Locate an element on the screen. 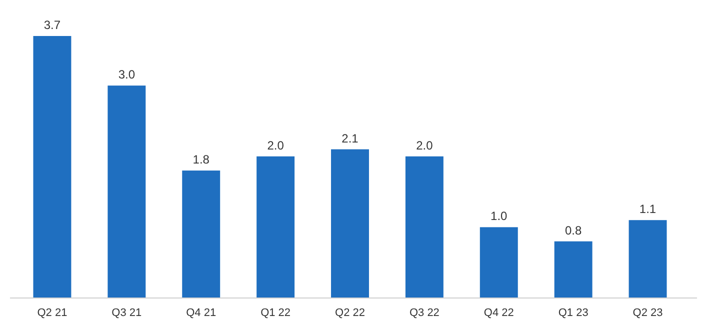  data-label: 1.8 is located at coordinates (201, 159).